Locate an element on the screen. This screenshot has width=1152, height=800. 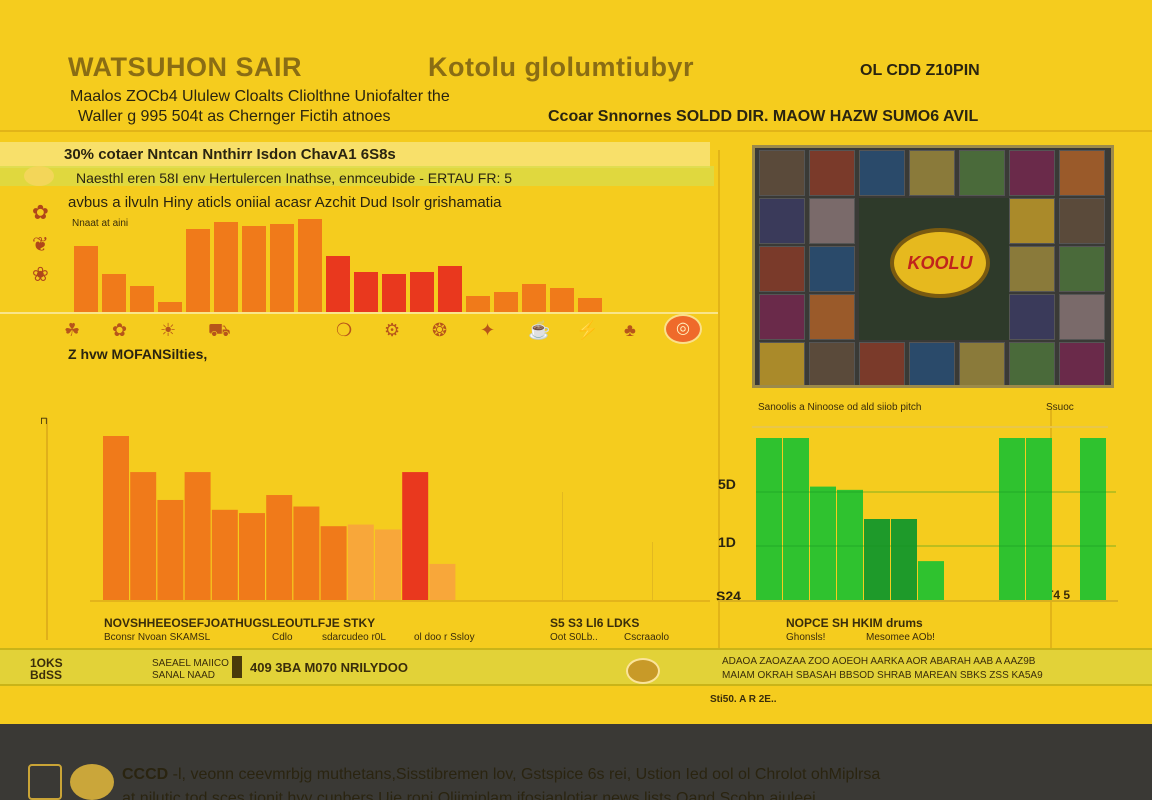
bl-axis-tick-top: ⊓ is located at coordinates (44, 421).